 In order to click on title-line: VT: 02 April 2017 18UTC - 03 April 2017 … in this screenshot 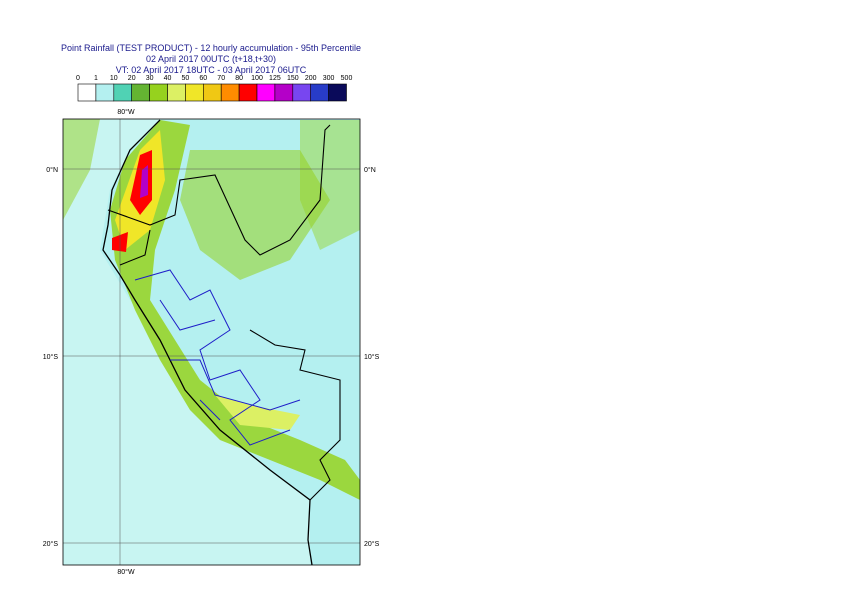, I will do `click(211, 70)`.